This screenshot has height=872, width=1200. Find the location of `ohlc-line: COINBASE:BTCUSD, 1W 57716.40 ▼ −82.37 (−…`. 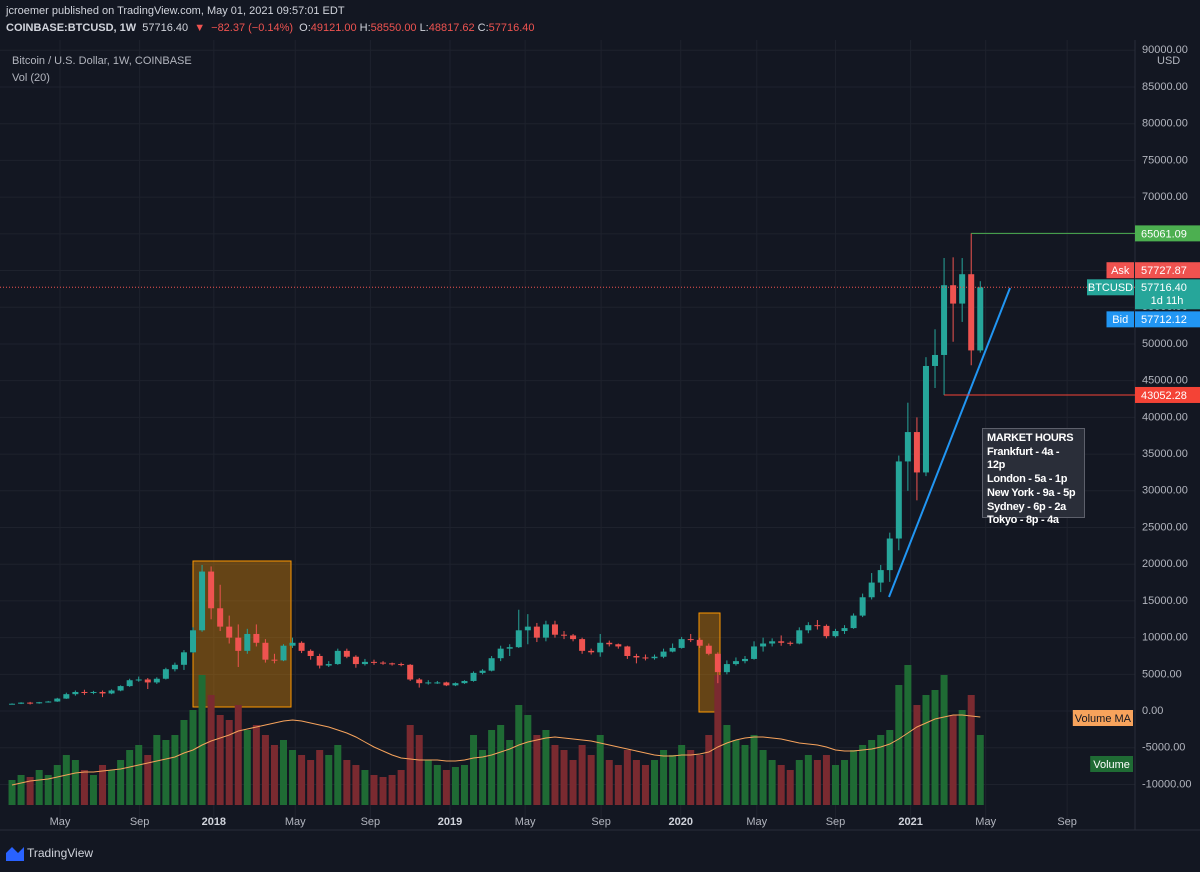

ohlc-line: COINBASE:BTCUSD, 1W 57716.40 ▼ −82.37 (−… is located at coordinates (272, 28).